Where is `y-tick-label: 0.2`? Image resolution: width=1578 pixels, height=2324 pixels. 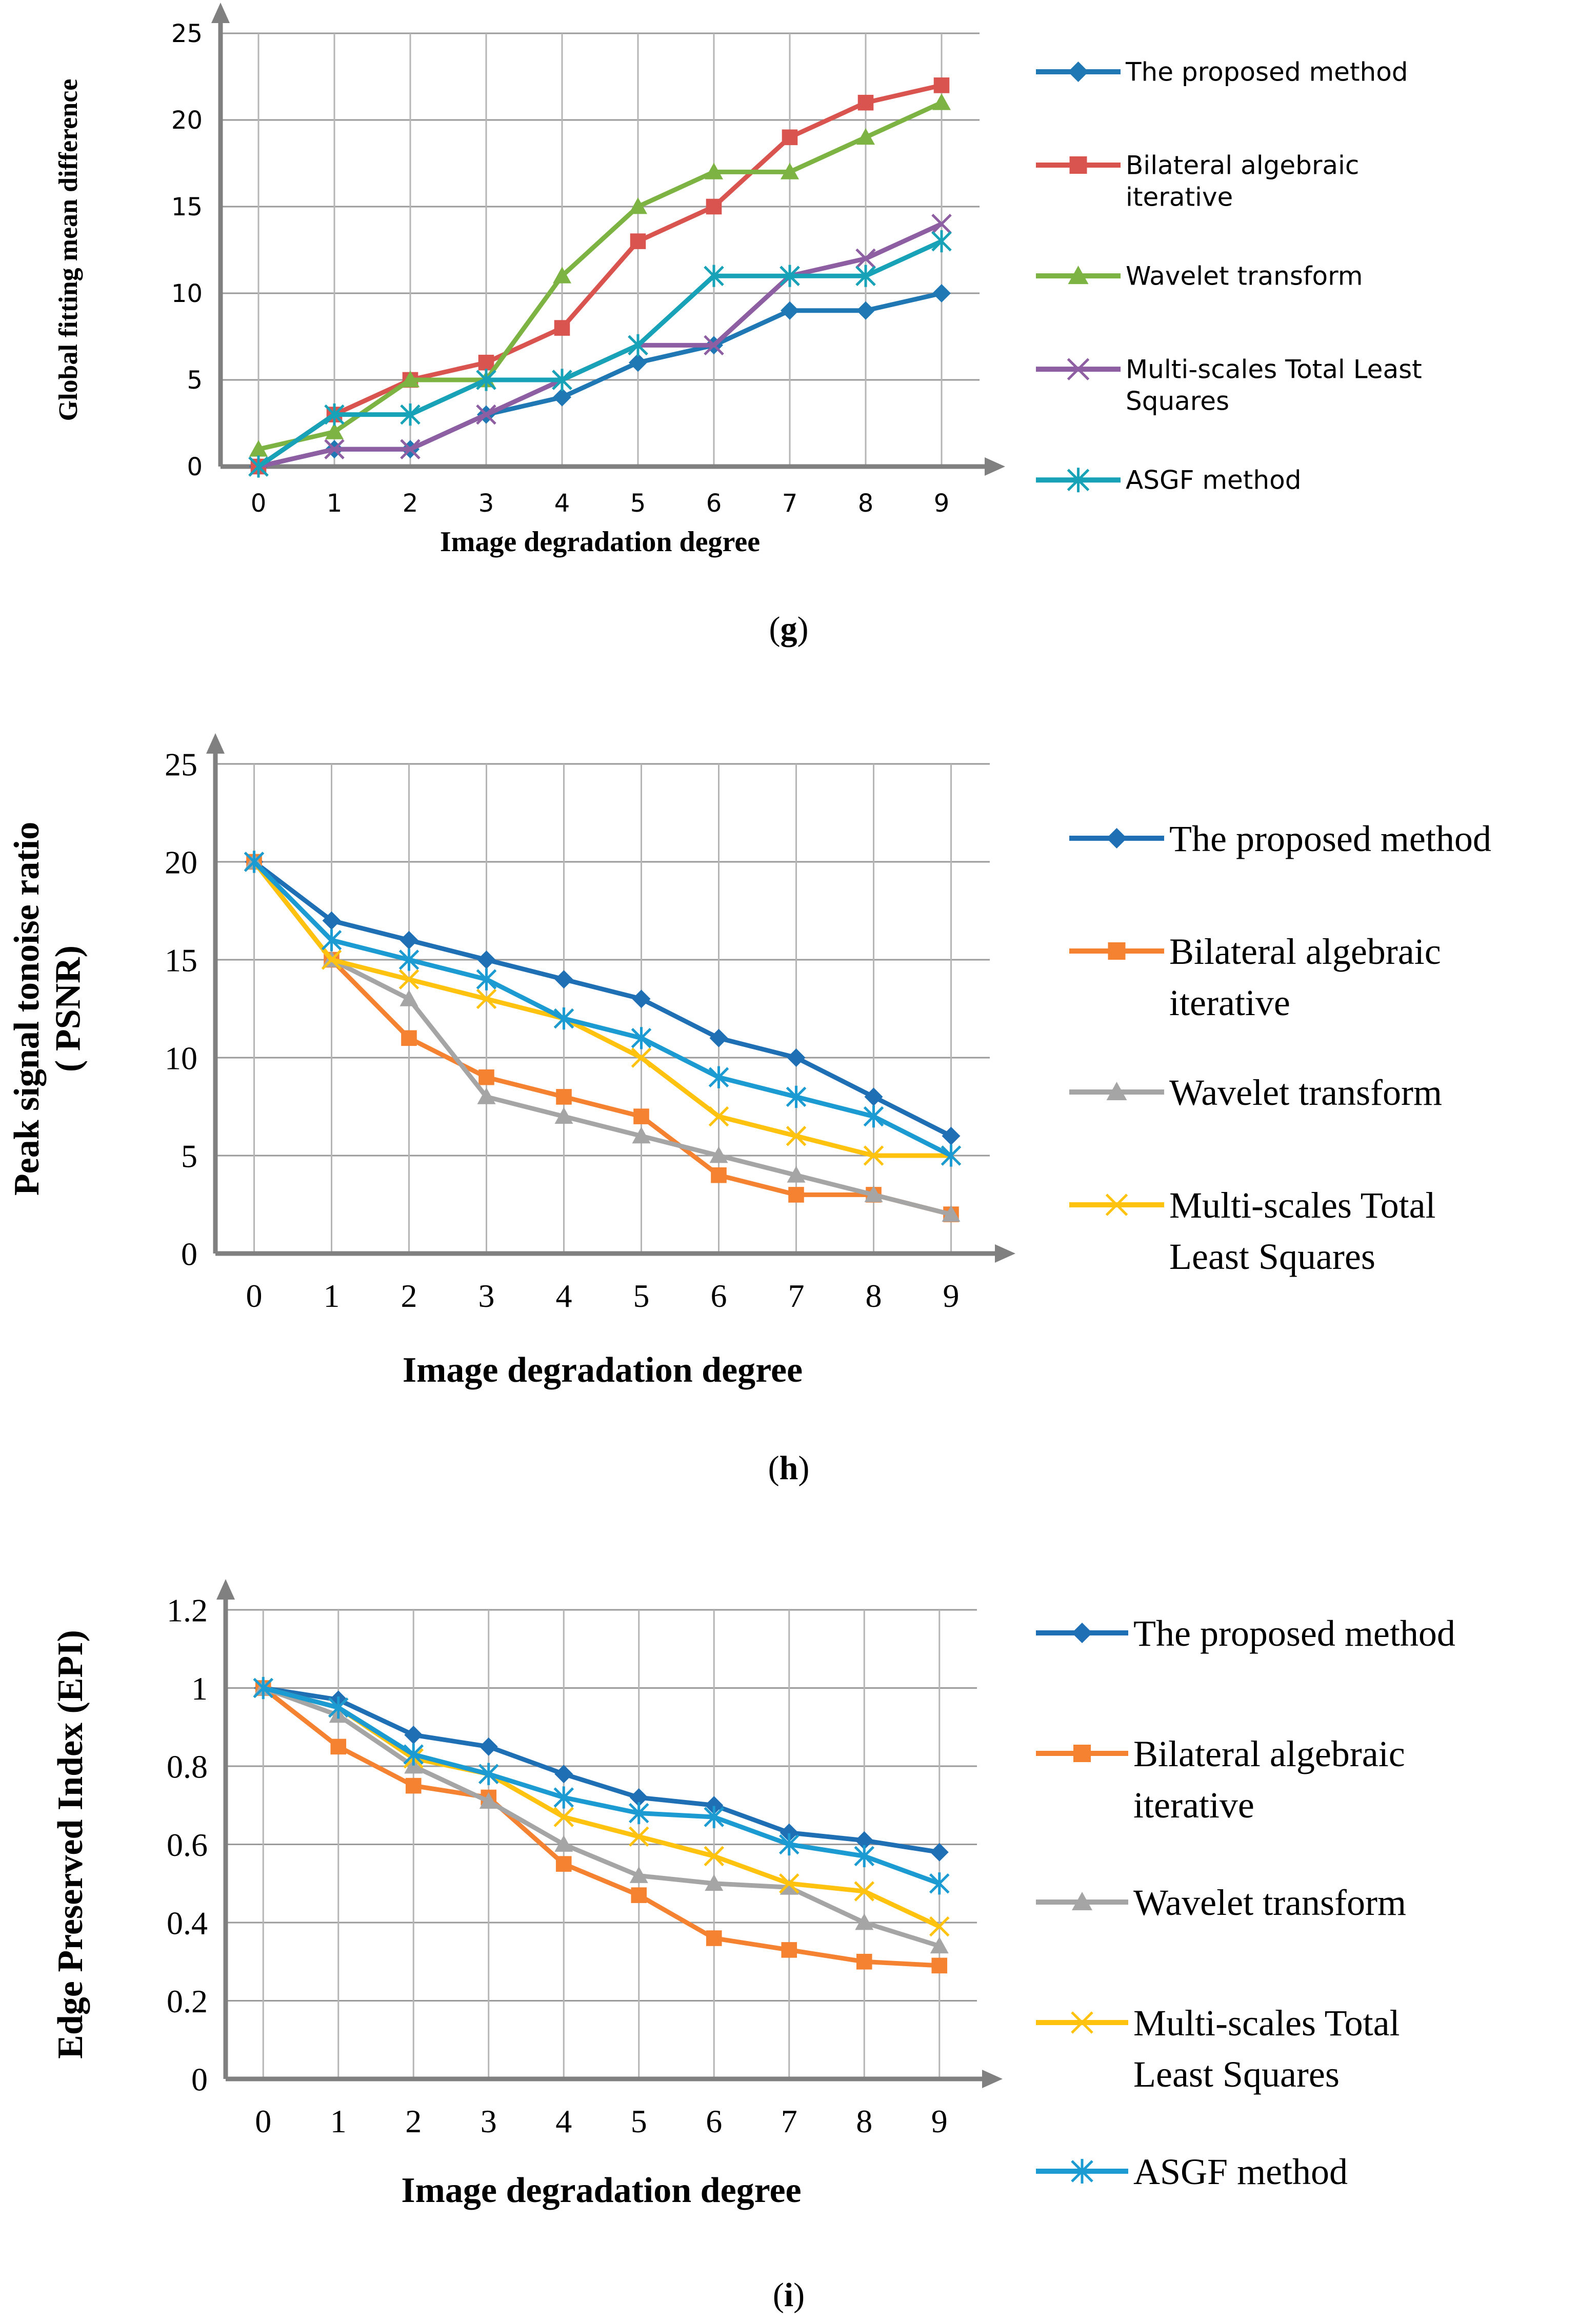
y-tick-label: 0.2 is located at coordinates (188, 2001).